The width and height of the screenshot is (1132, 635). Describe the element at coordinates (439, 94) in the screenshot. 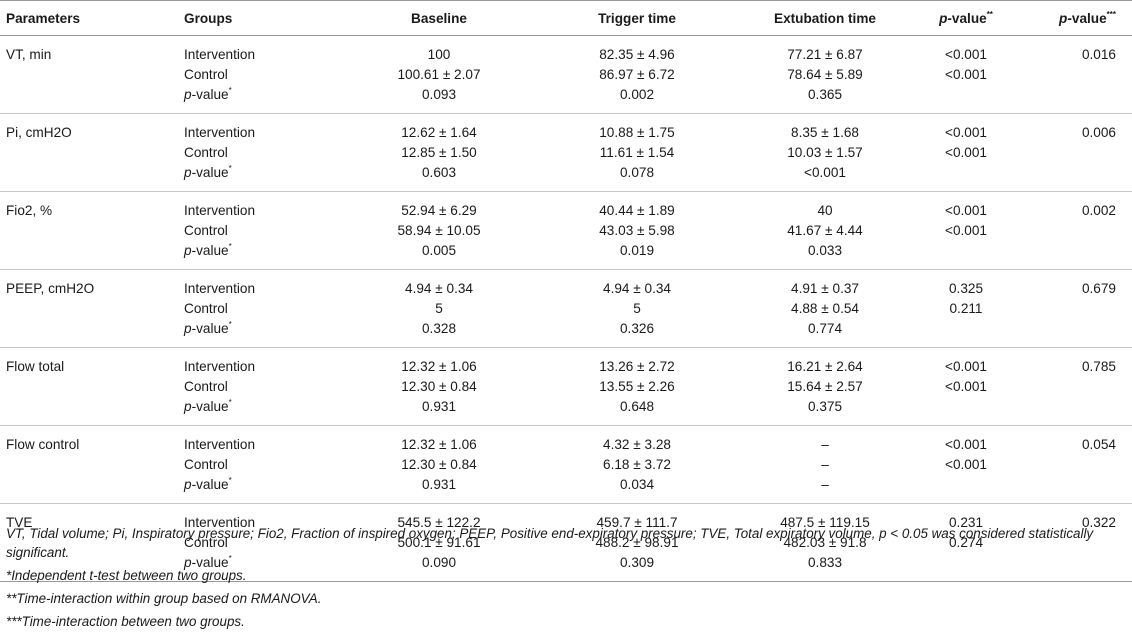

I see `cell-baseline: 0.093` at that location.